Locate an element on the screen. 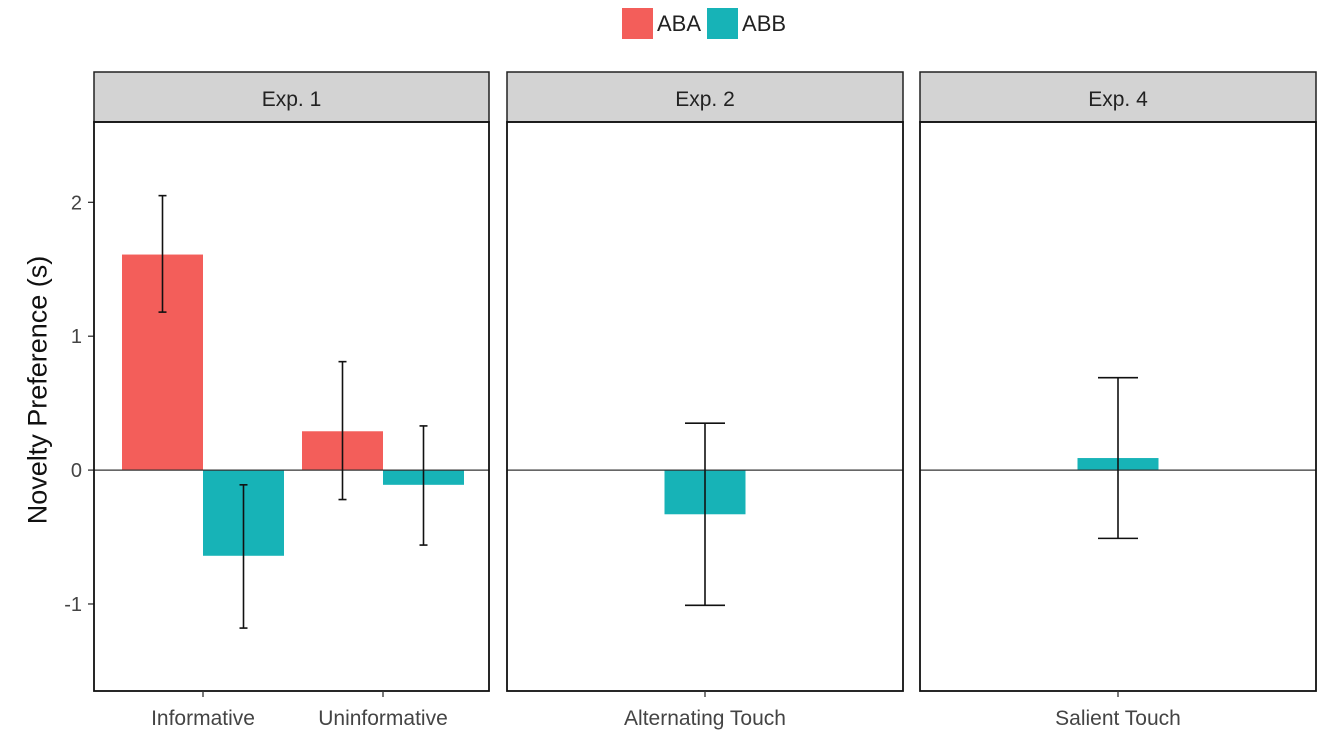  legend-swatch-aba is located at coordinates (637, 23).